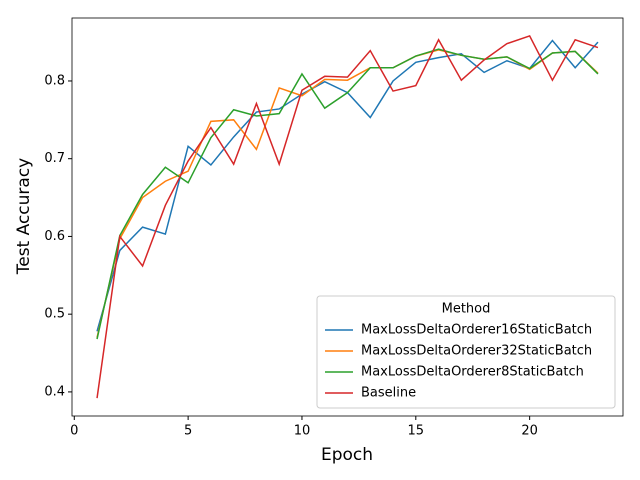 The height and width of the screenshot is (480, 640). Describe the element at coordinates (416, 431) in the screenshot. I see `x-tick-label: 15` at that location.